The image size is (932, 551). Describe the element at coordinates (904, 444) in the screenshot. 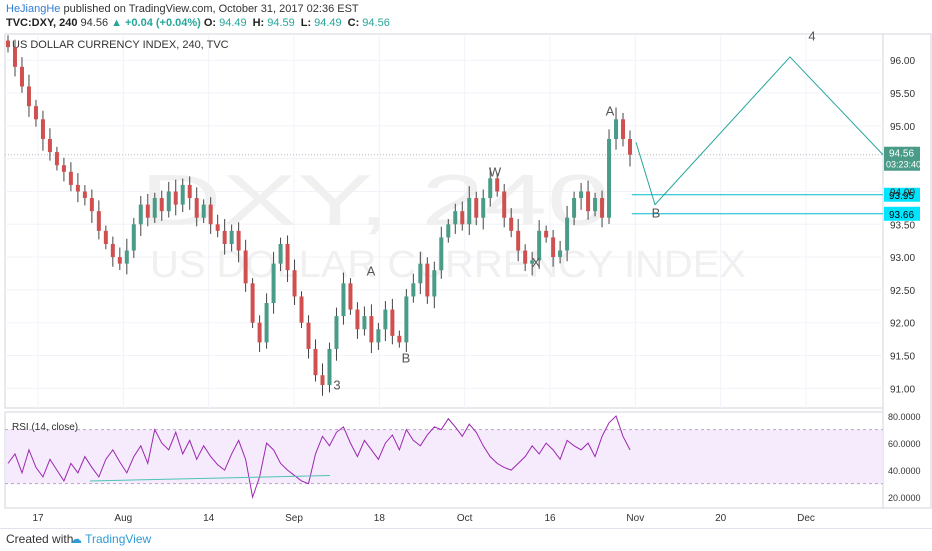

I see `rsi-tick-label: 60.0000` at that location.